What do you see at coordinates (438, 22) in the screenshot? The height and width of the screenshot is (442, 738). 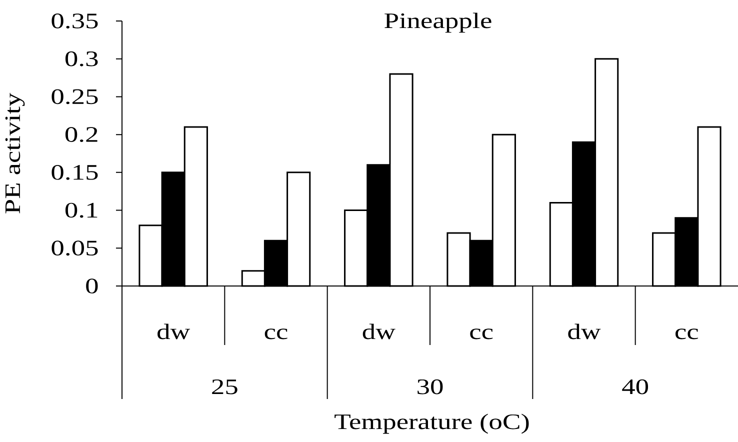 I see `chart-title: Pineapple` at bounding box center [438, 22].